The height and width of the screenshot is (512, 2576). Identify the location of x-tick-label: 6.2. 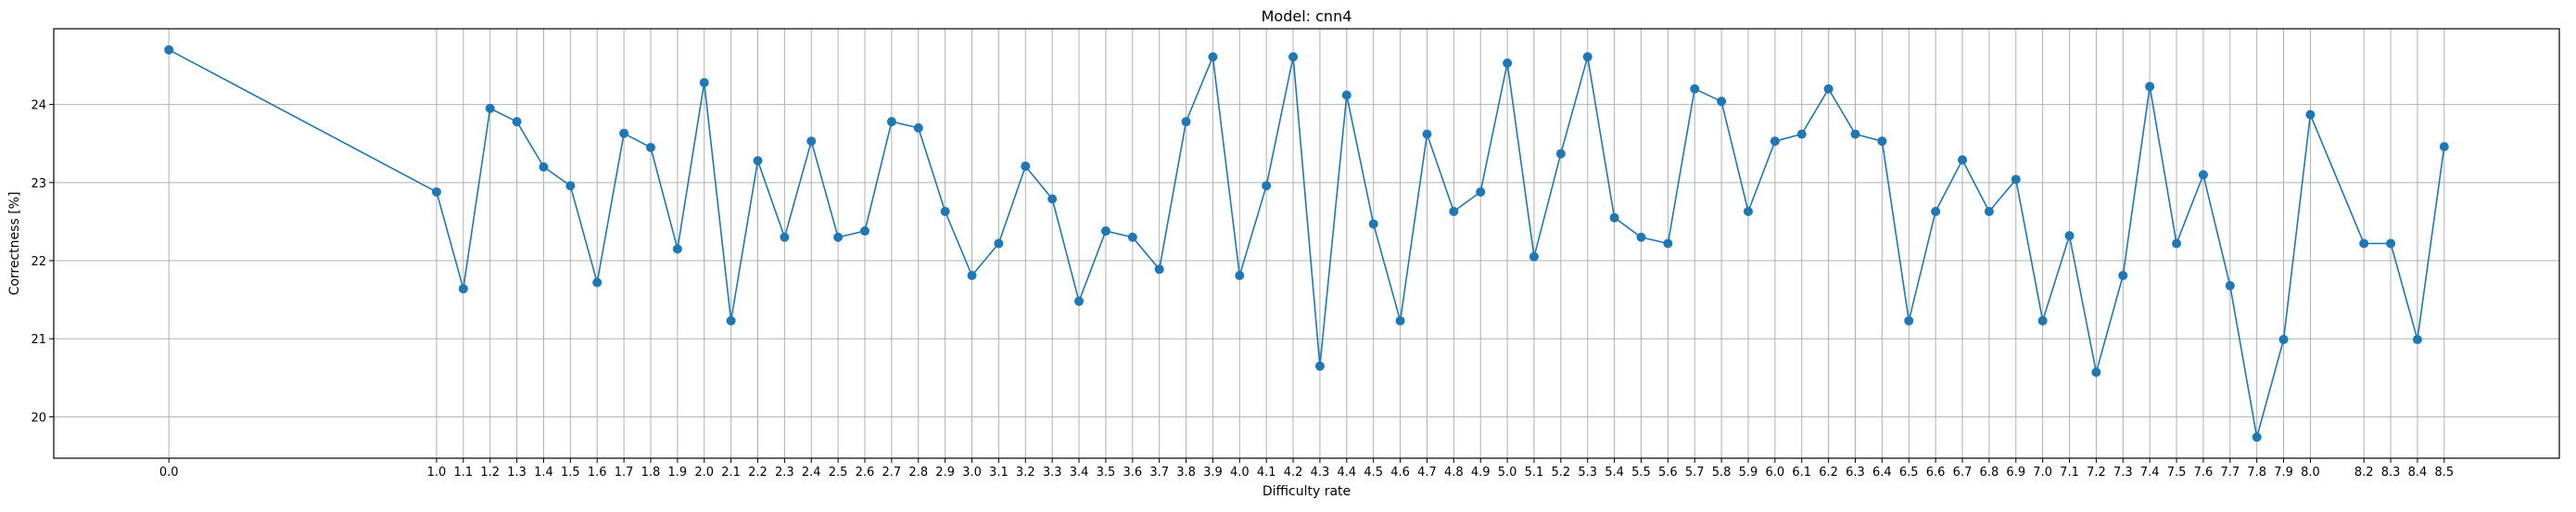
(1828, 473).